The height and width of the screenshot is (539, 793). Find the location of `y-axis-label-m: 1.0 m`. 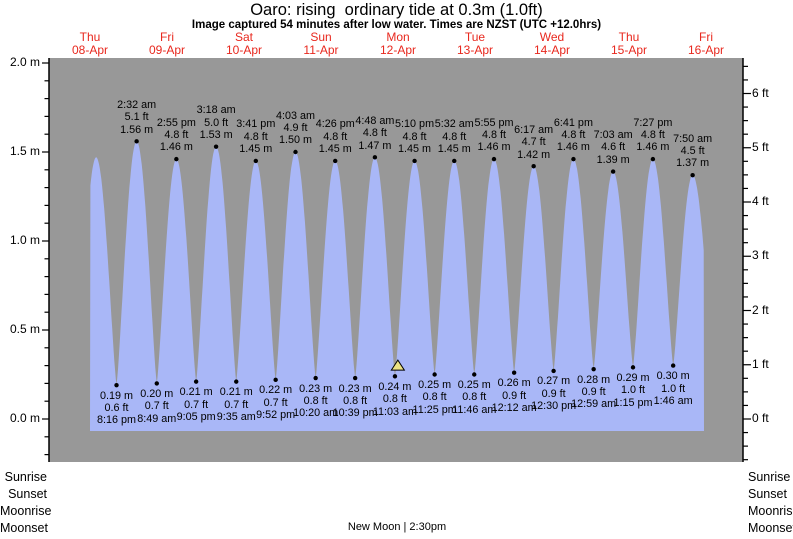

y-axis-label-m: 1.0 m is located at coordinates (24, 240).